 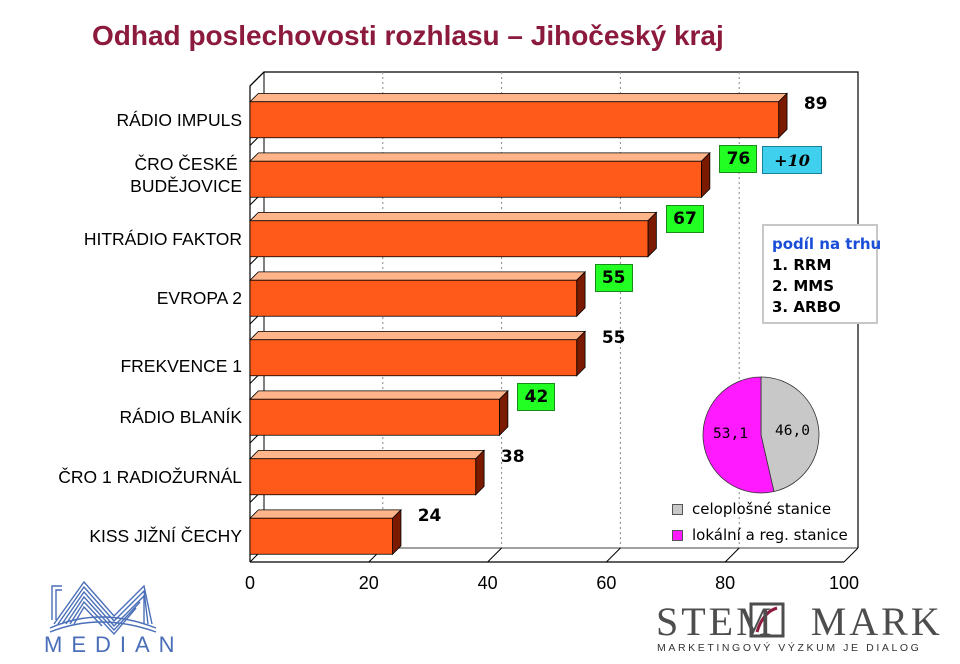 What do you see at coordinates (181, 365) in the screenshot?
I see `category-label: FREKVENCE 1` at bounding box center [181, 365].